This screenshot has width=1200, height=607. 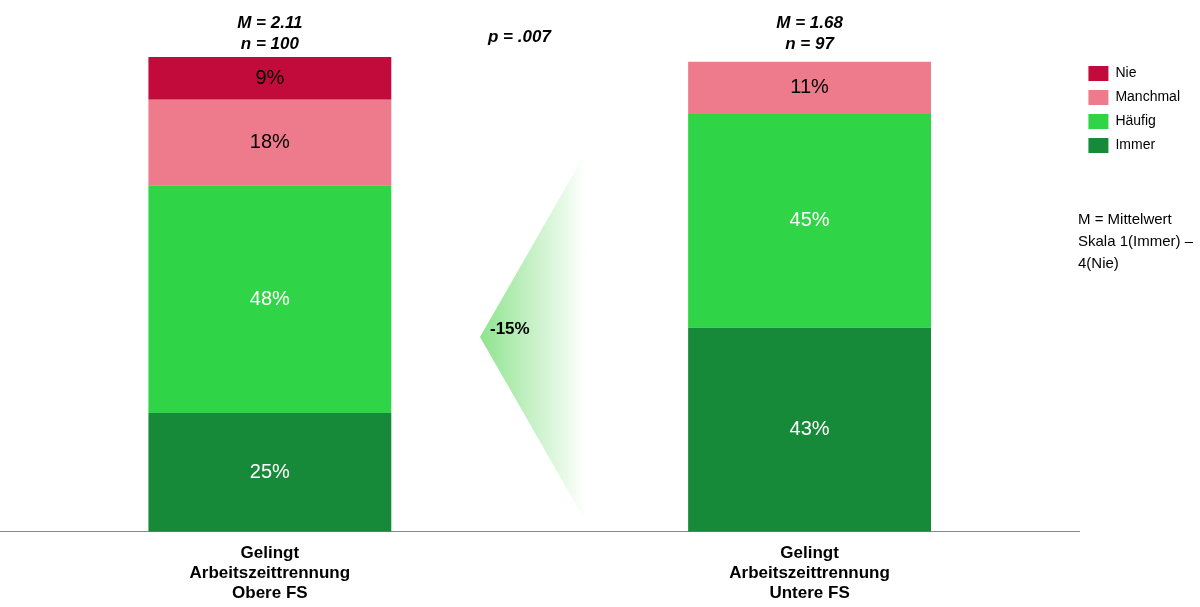 I want to click on annotation: -15%, so click(x=510, y=329).